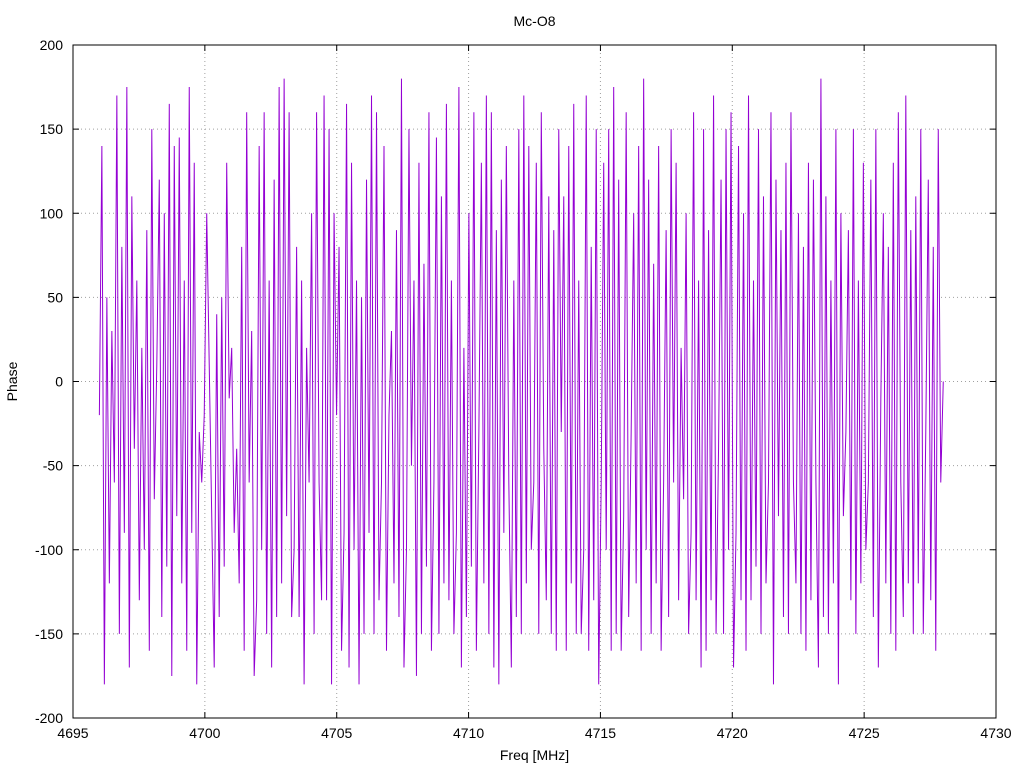  I want to click on x-tick-label: 4710, so click(468, 733).